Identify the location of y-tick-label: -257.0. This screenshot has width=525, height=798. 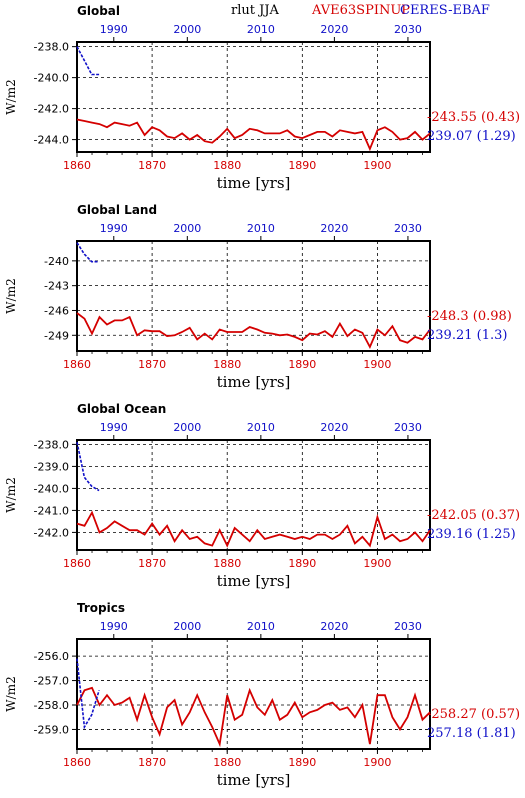
(51, 681).